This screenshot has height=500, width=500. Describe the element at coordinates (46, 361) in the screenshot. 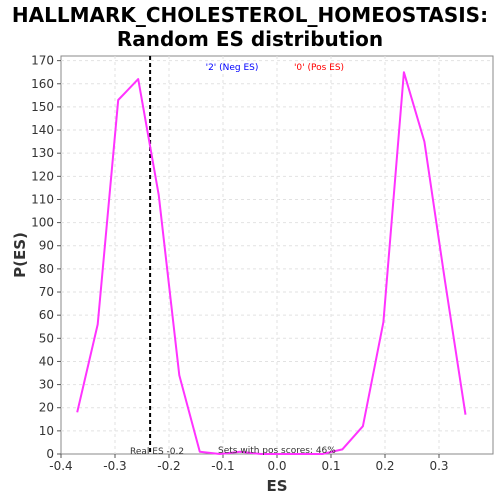

I see `y-tick-label: 40` at that location.